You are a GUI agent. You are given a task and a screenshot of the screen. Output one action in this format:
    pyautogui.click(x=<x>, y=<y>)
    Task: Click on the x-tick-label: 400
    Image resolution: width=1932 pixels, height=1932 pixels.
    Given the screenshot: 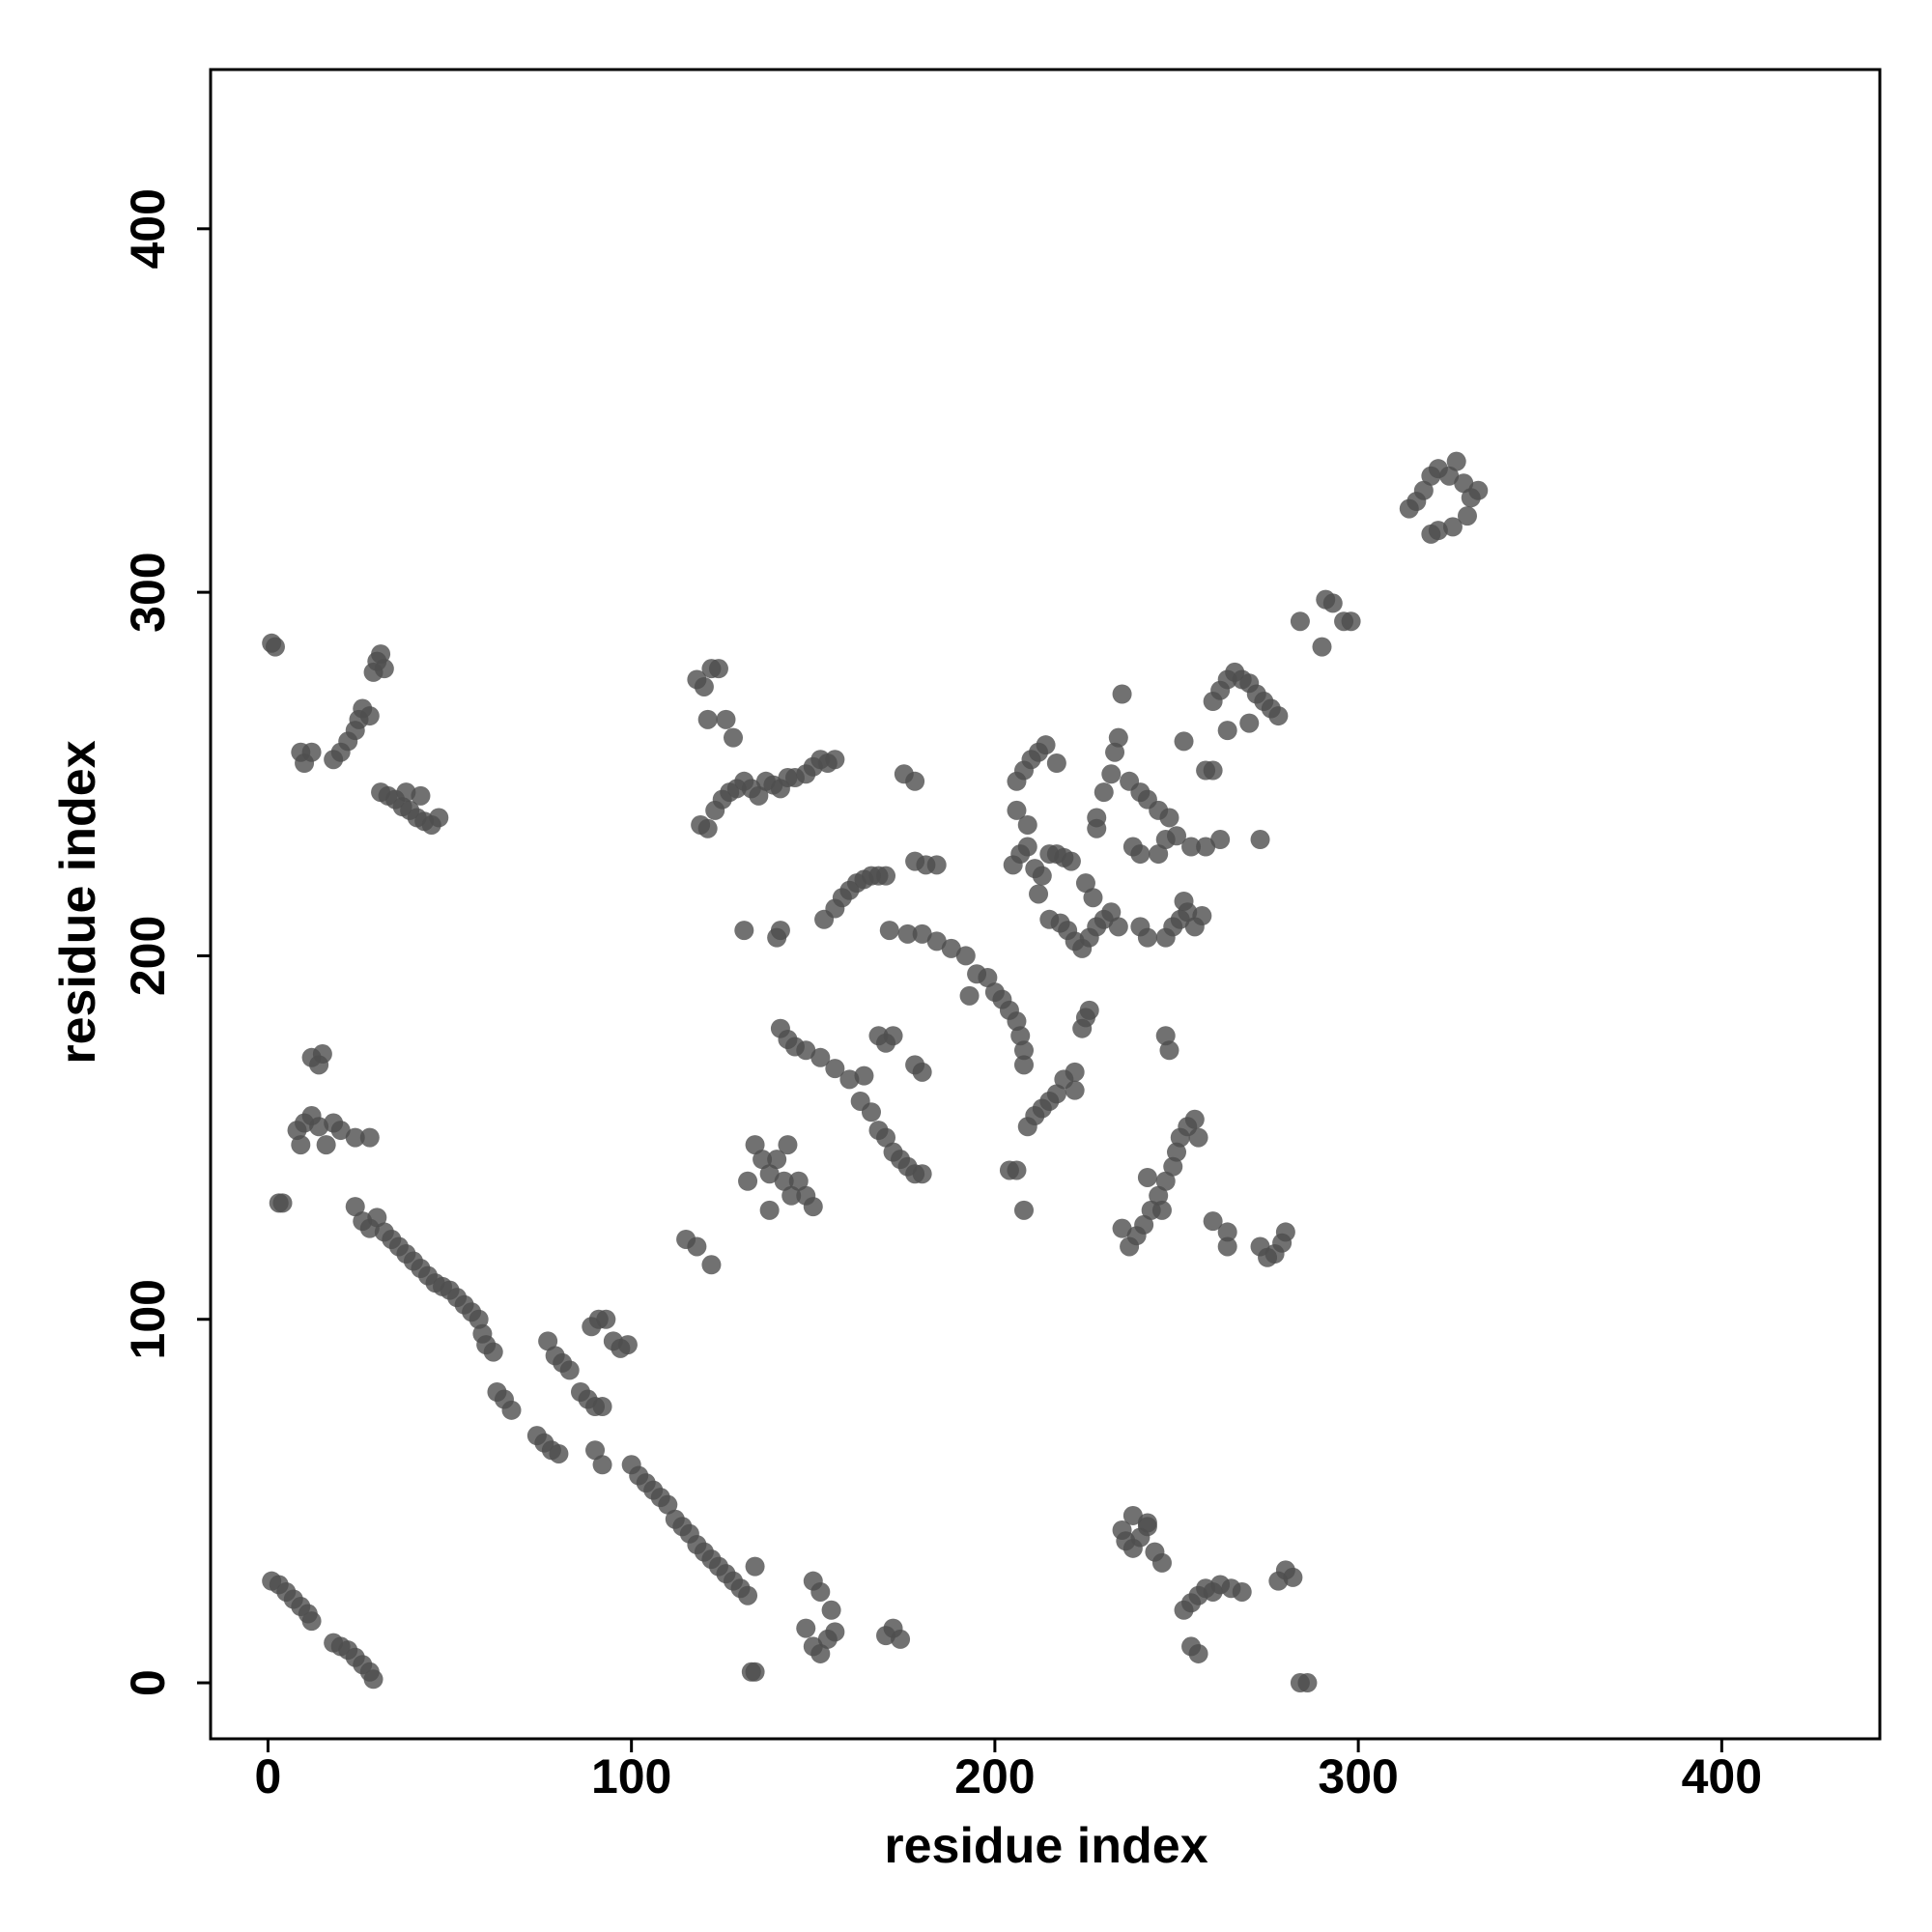 What is the action you would take?
    pyautogui.click(x=1722, y=1776)
    